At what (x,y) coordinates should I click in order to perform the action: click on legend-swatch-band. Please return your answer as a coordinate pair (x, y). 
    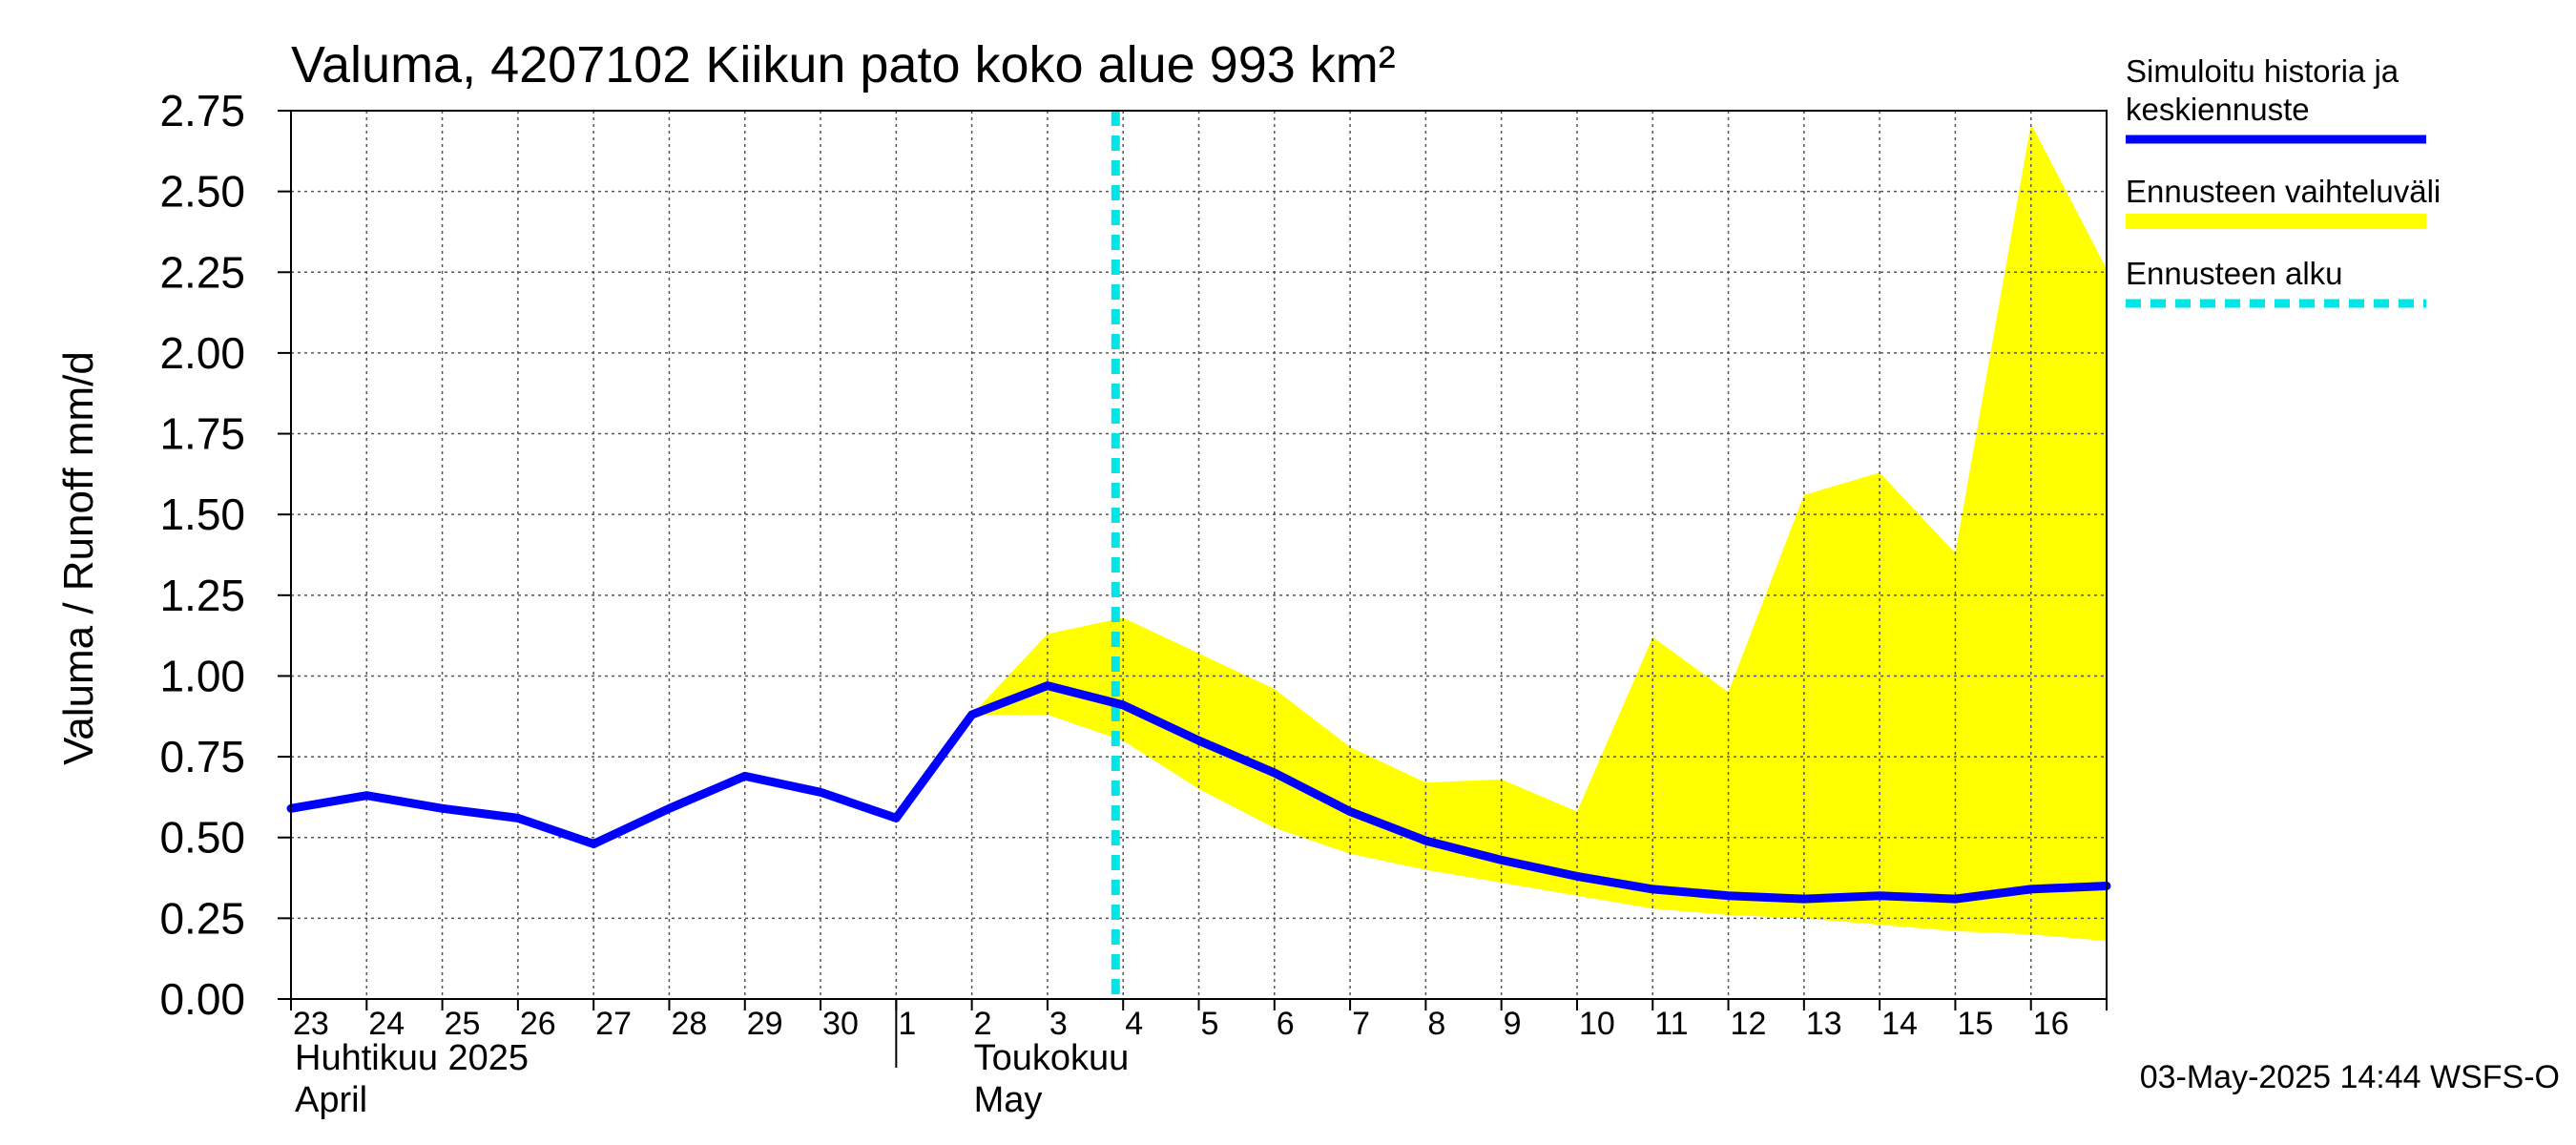
    Looking at the image, I should click on (2276, 221).